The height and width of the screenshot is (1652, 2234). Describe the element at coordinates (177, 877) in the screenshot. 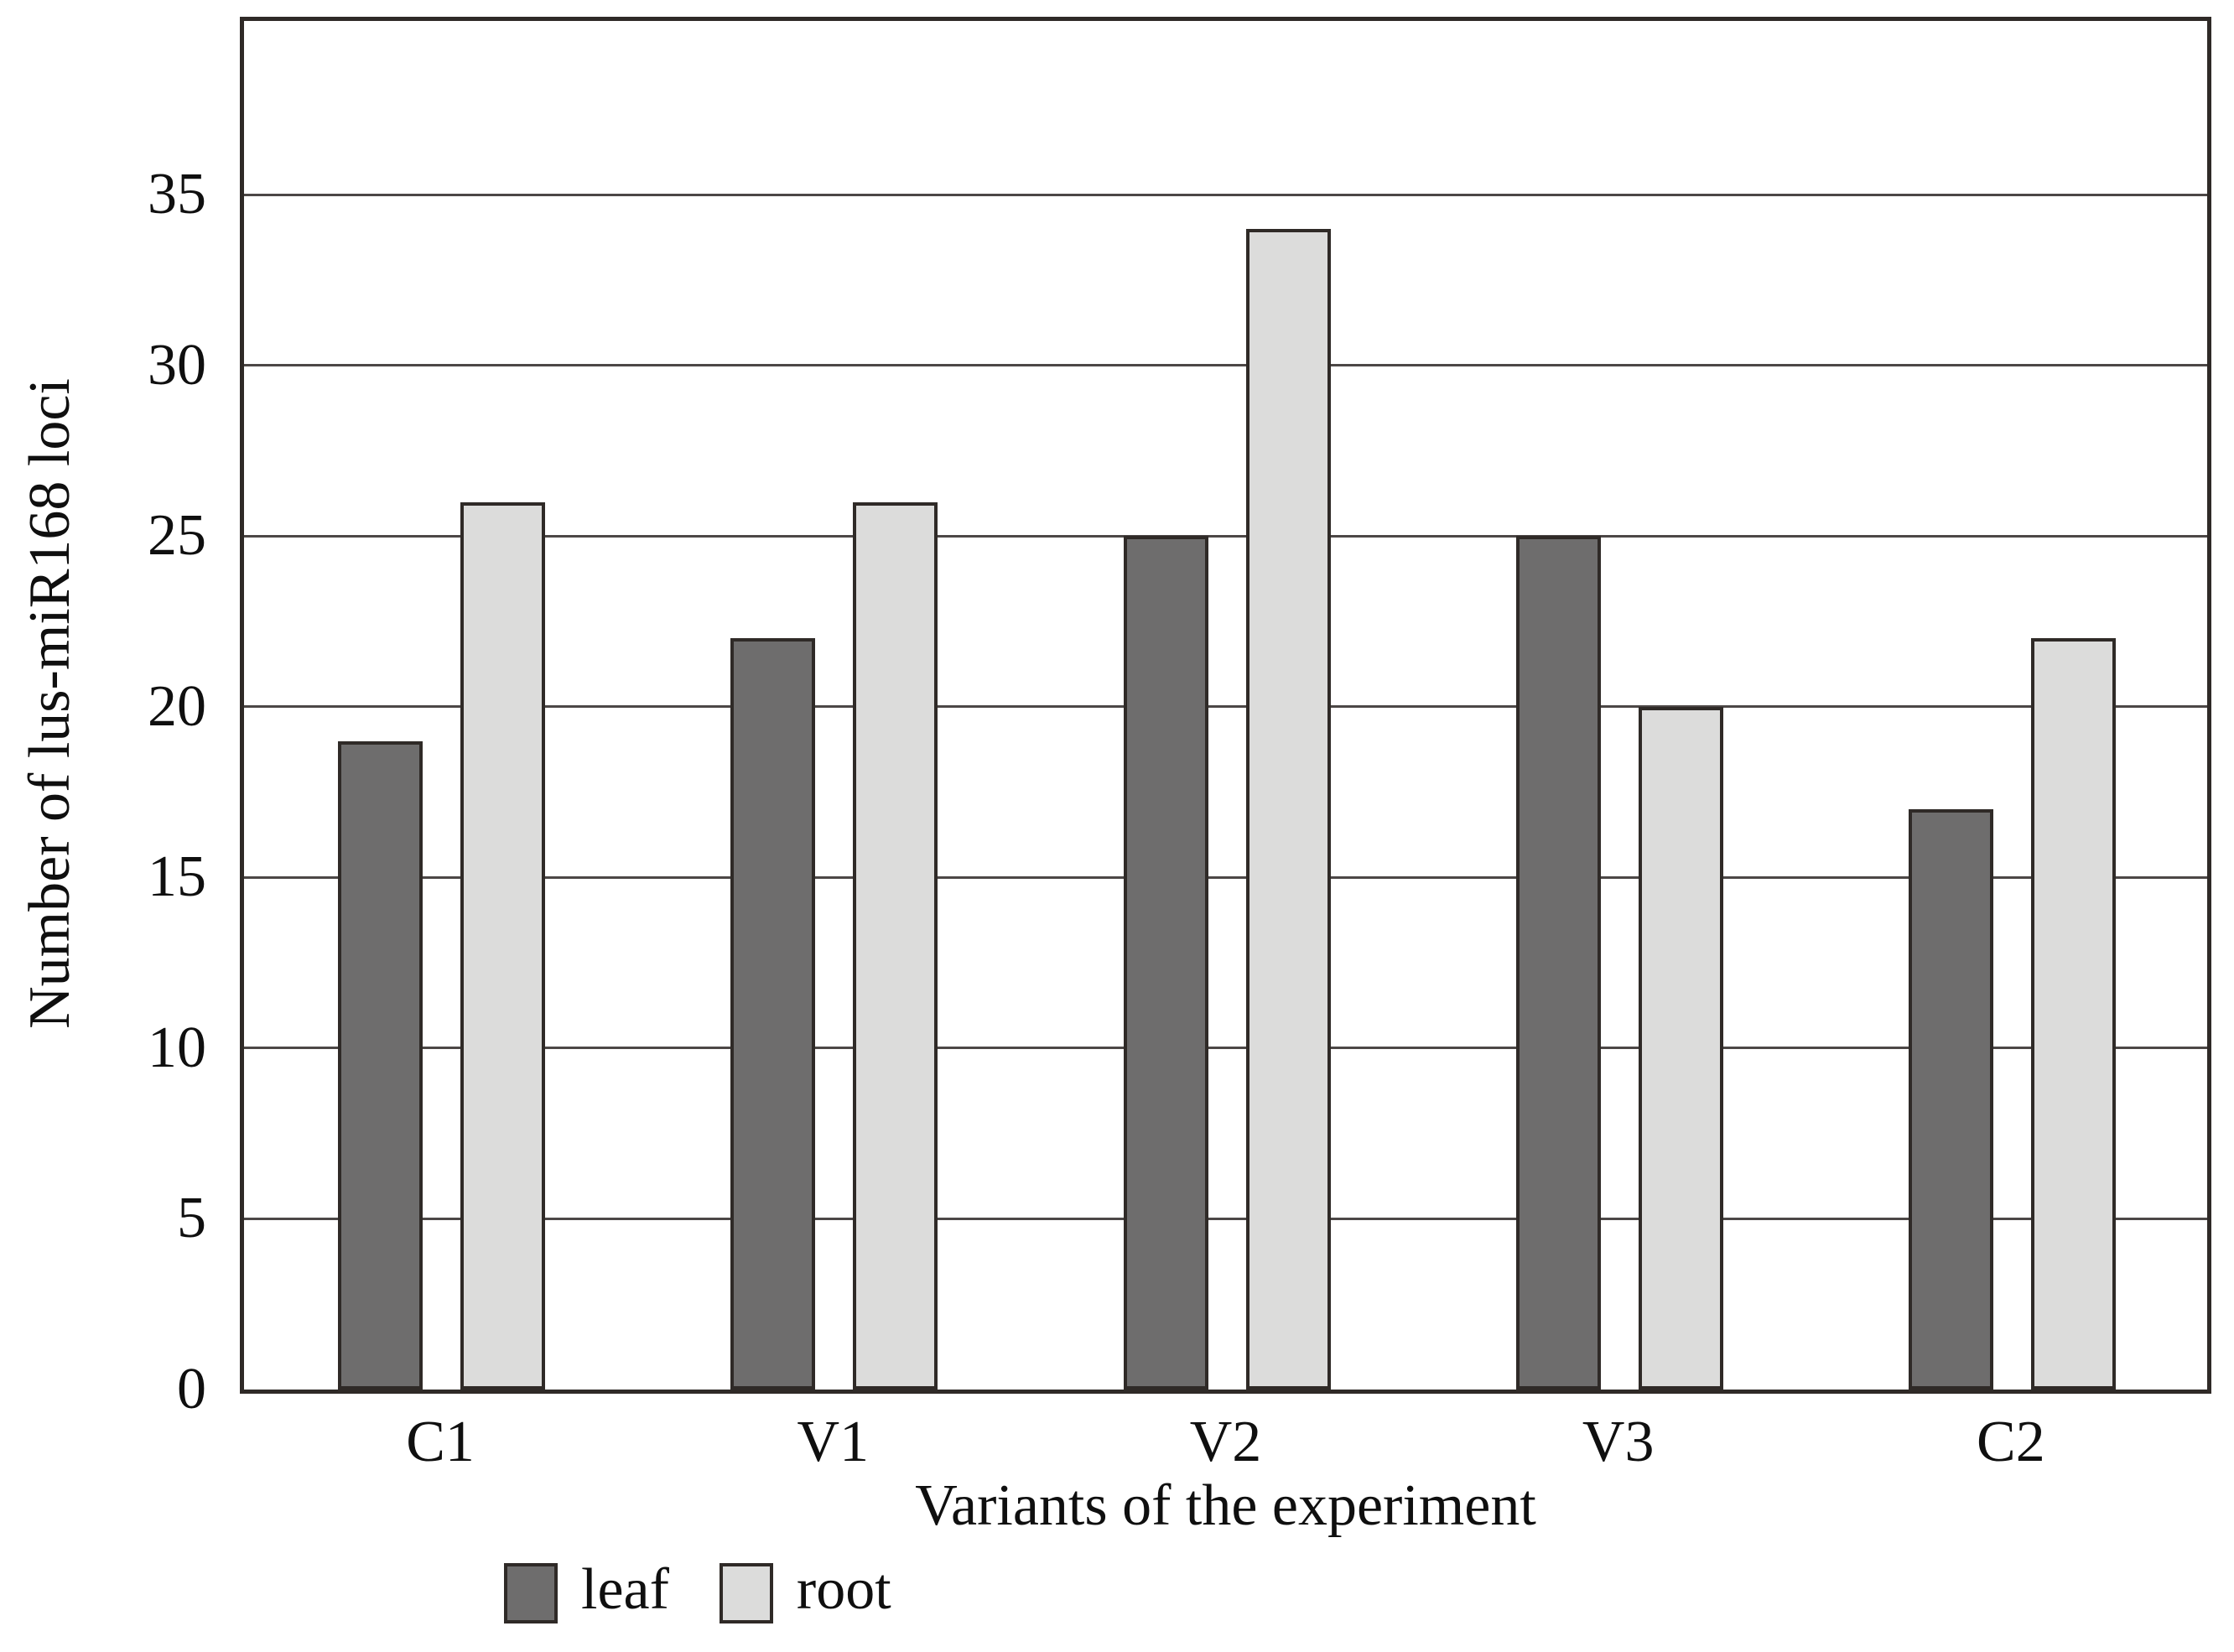

I see `y-tick-label: 15` at that location.